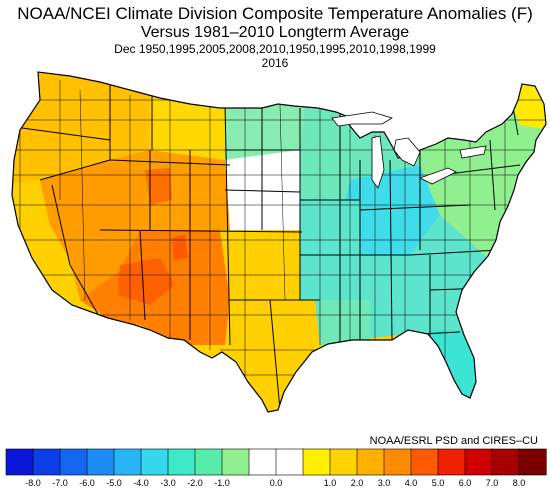  I want to click on colorbar-tick-label: -3.0, so click(168, 483).